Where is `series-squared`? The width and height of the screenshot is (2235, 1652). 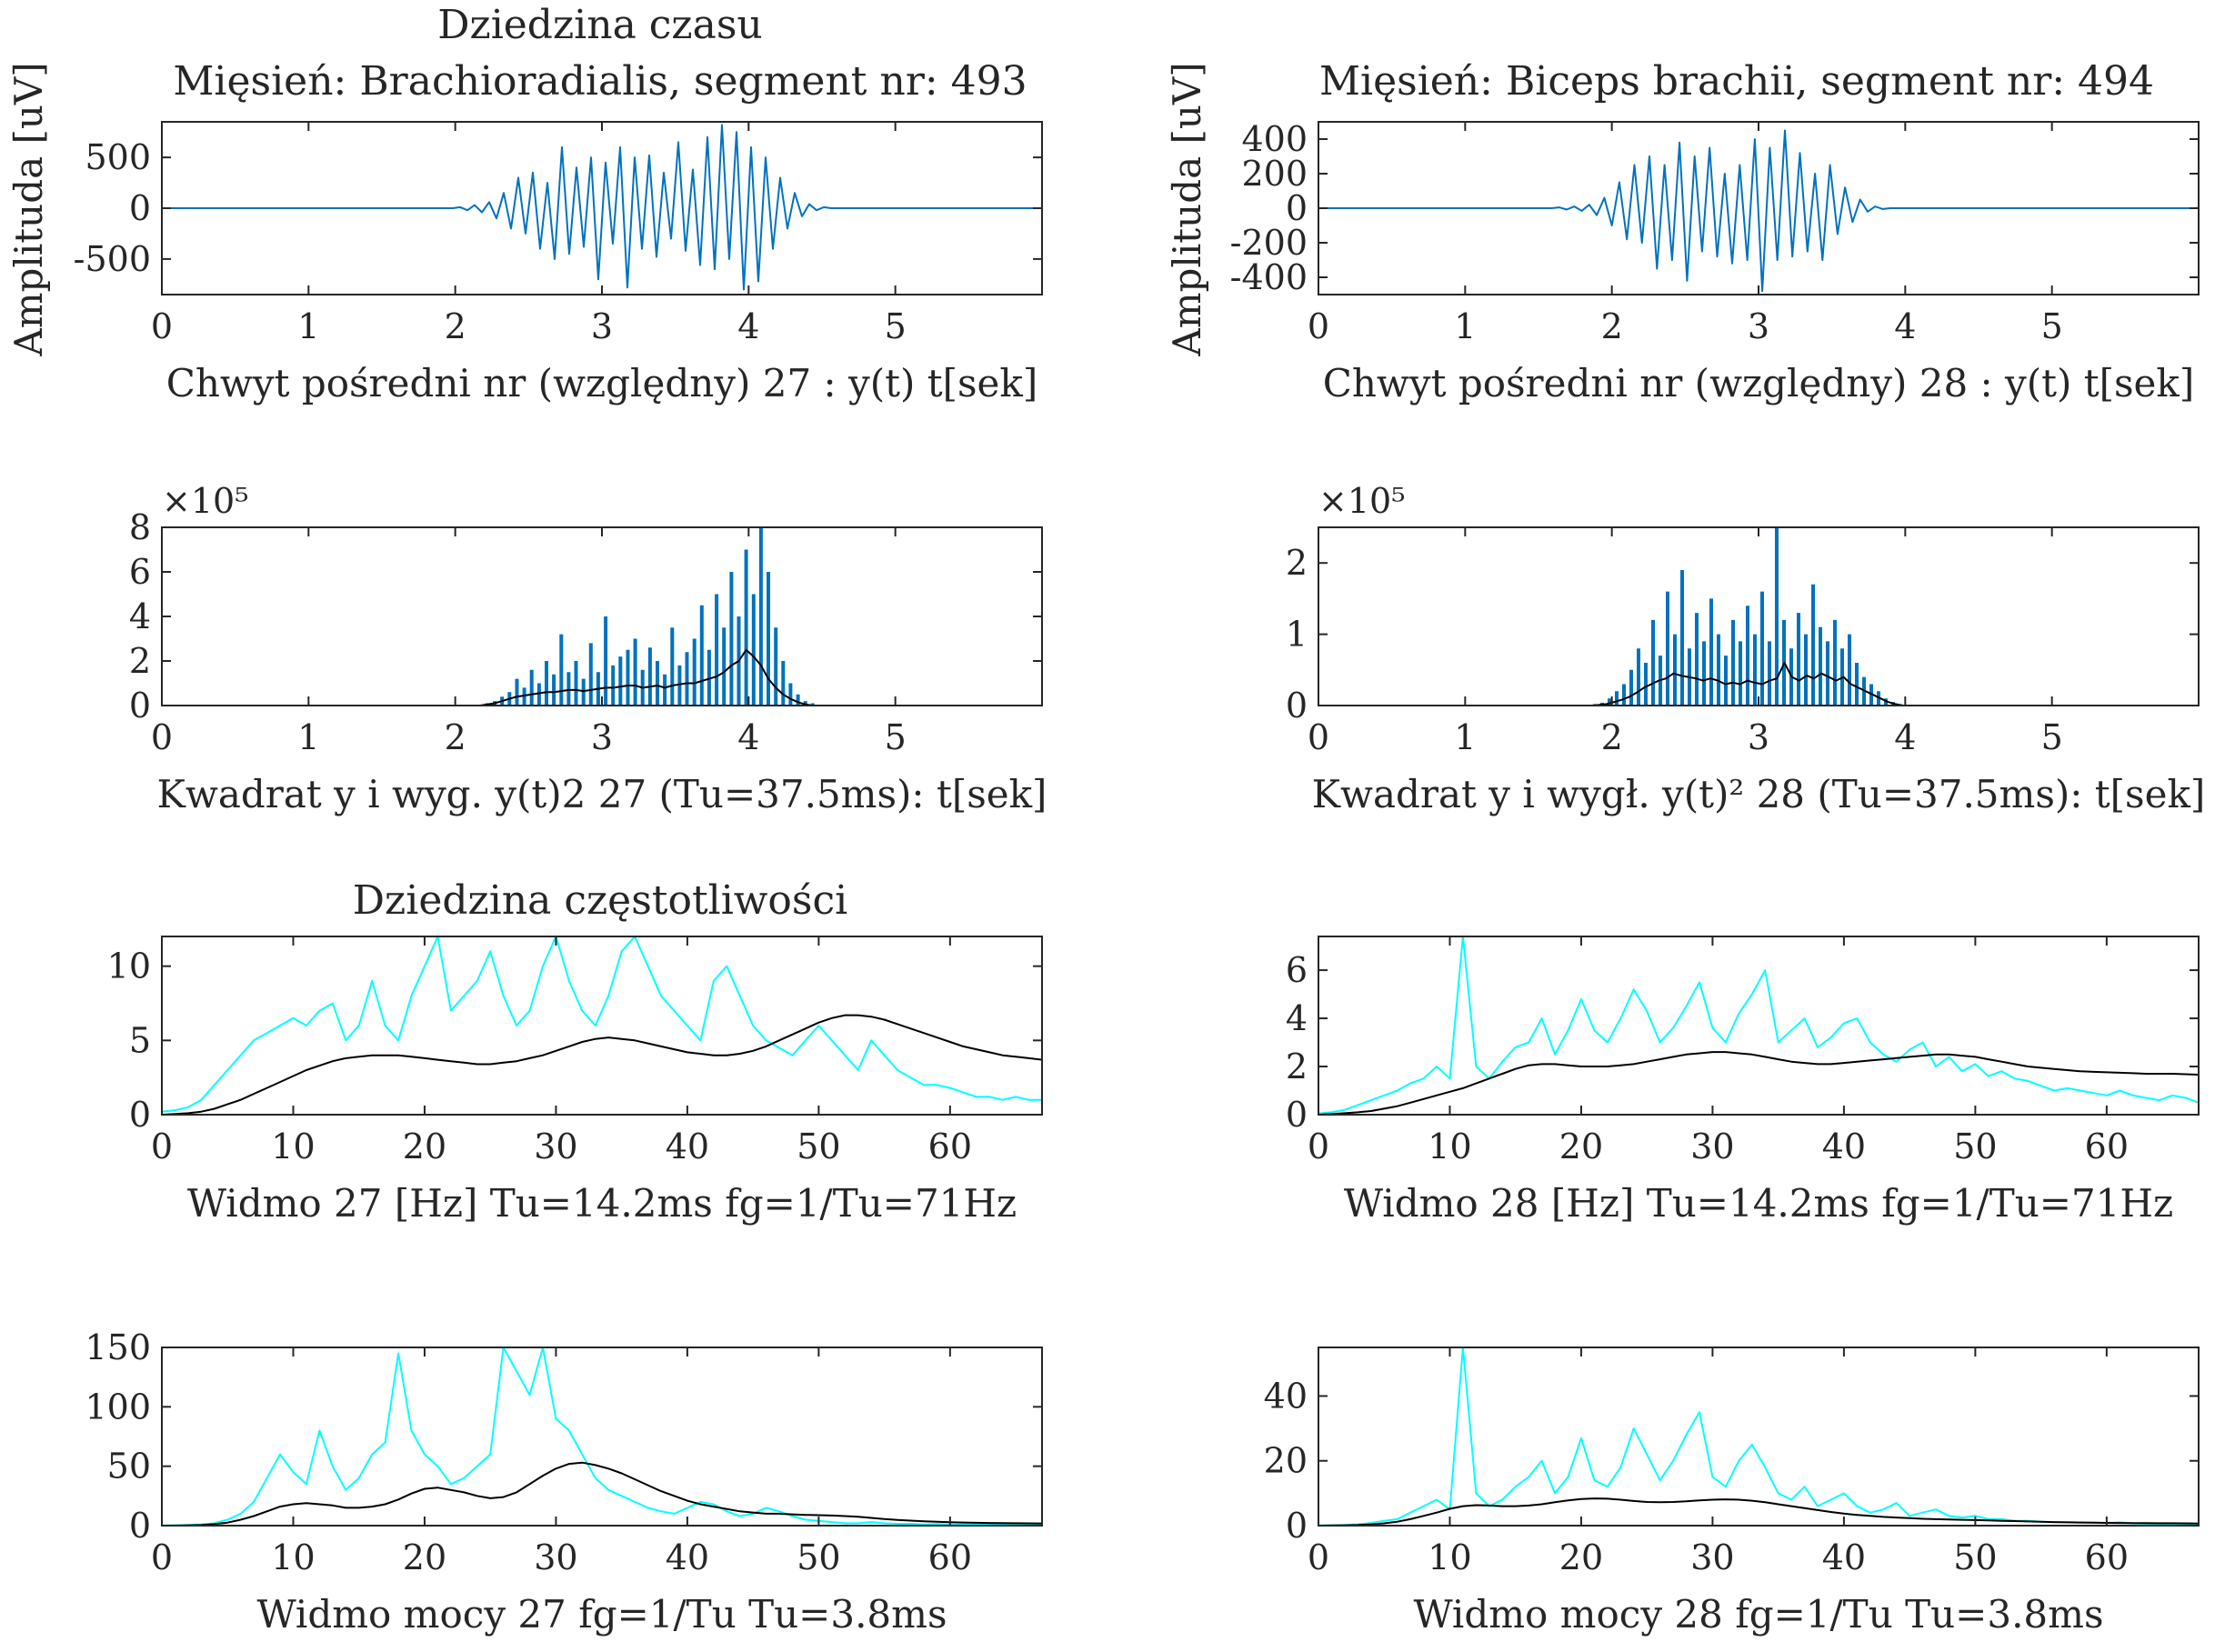
series-squared is located at coordinates (650, 616).